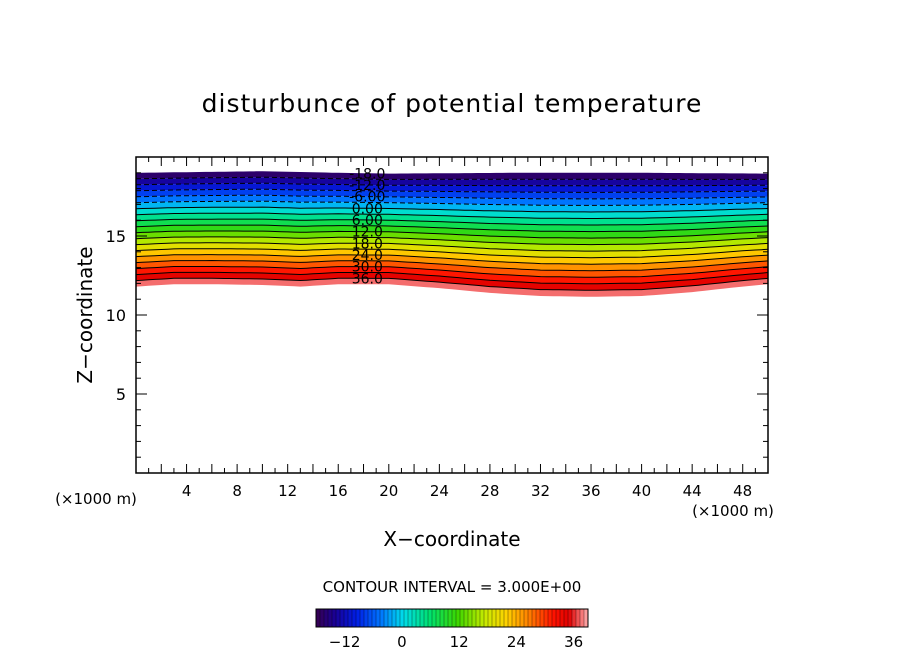 The height and width of the screenshot is (654, 904). I want to click on colorbar, so click(452, 618).